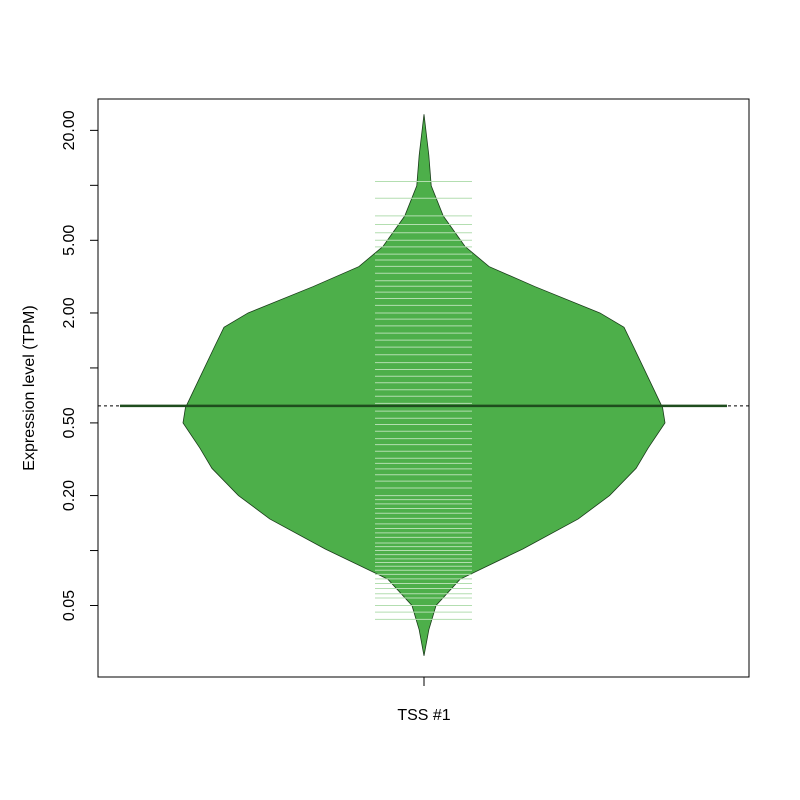 Image resolution: width=800 pixels, height=800 pixels. What do you see at coordinates (69, 240) in the screenshot?
I see `y-tick-label: 5.00` at bounding box center [69, 240].